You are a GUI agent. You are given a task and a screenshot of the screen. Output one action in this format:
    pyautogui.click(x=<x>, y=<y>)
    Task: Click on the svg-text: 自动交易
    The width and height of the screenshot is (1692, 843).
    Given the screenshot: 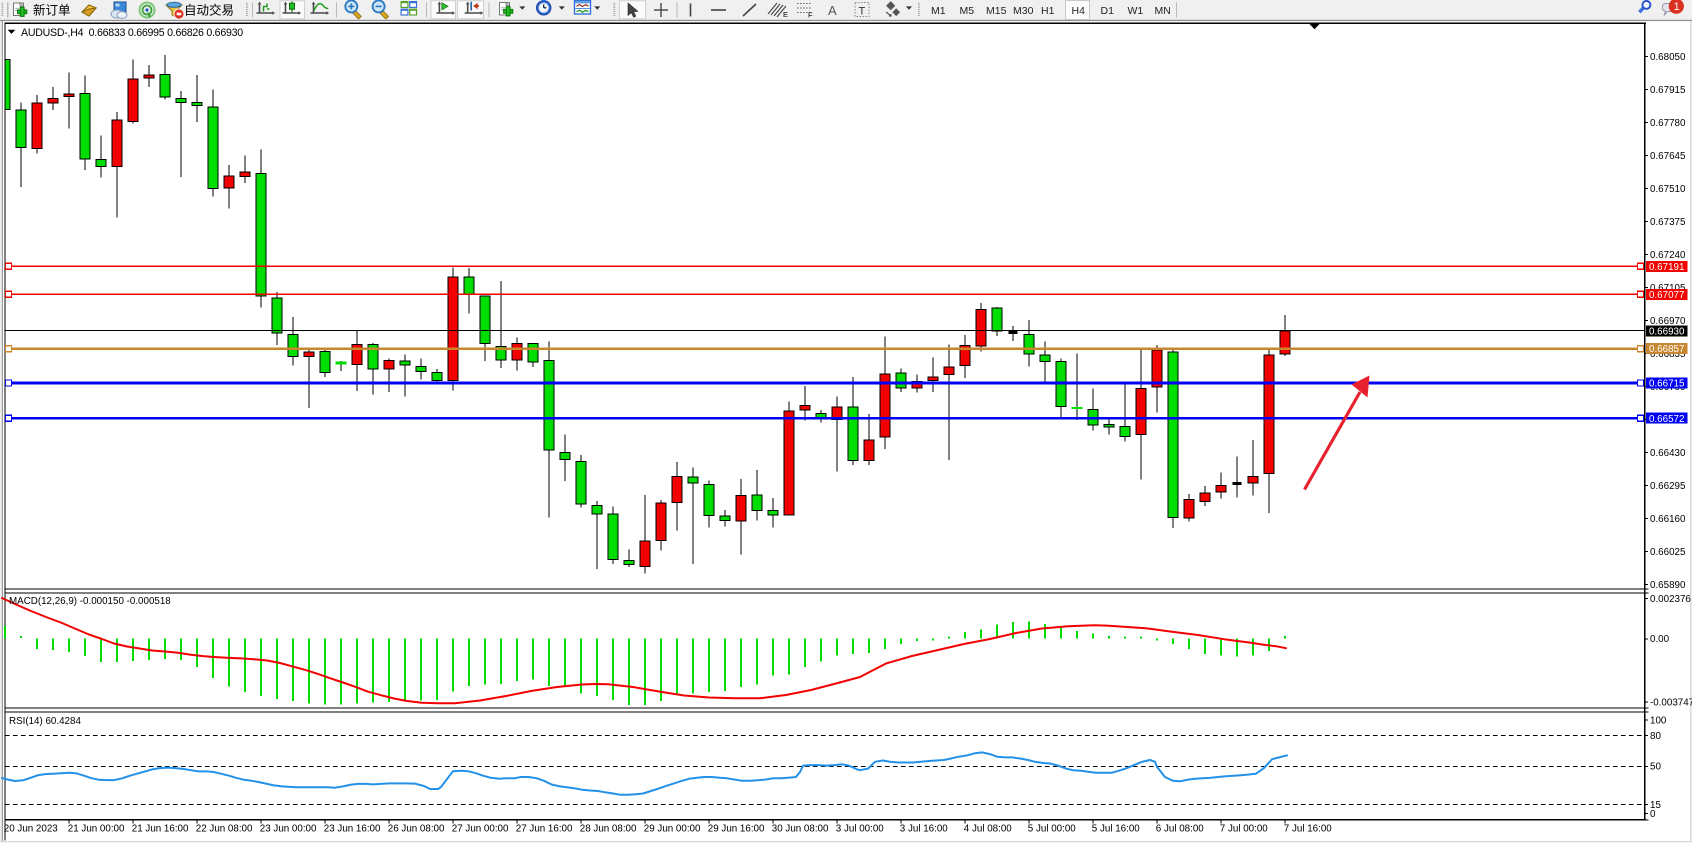 What is the action you would take?
    pyautogui.click(x=209, y=10)
    